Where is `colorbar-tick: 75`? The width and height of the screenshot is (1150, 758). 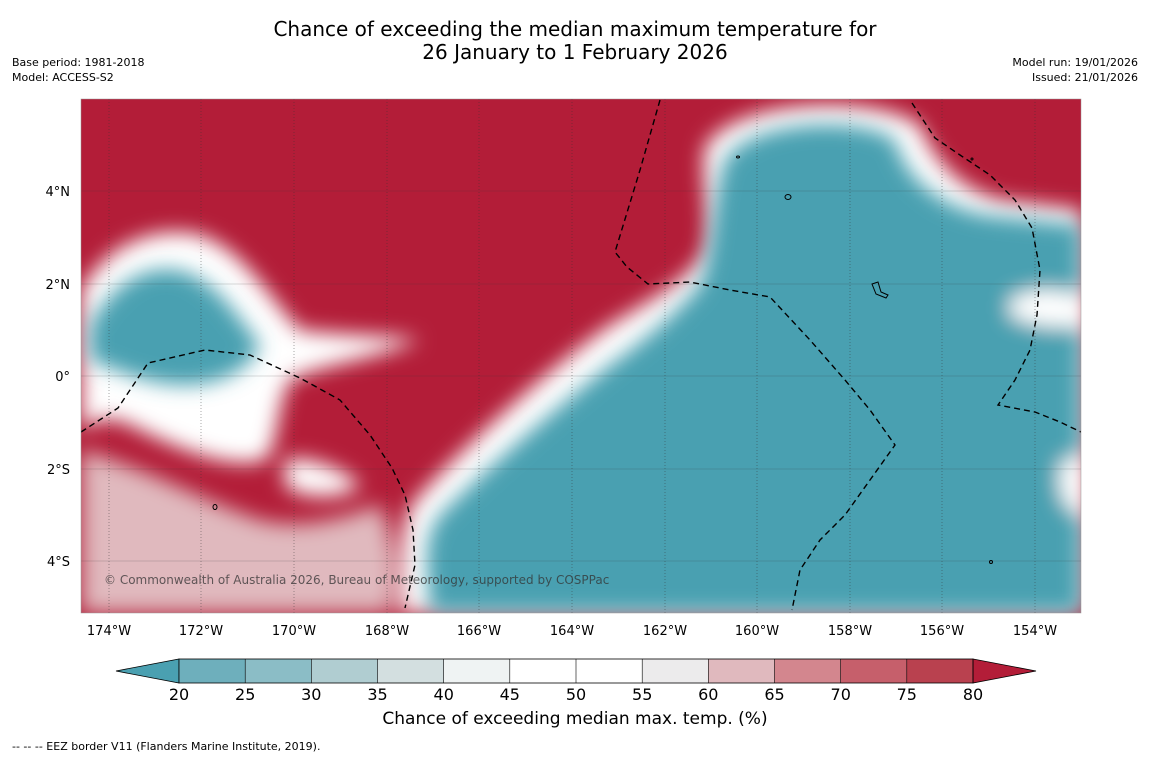 colorbar-tick: 75 is located at coordinates (907, 694).